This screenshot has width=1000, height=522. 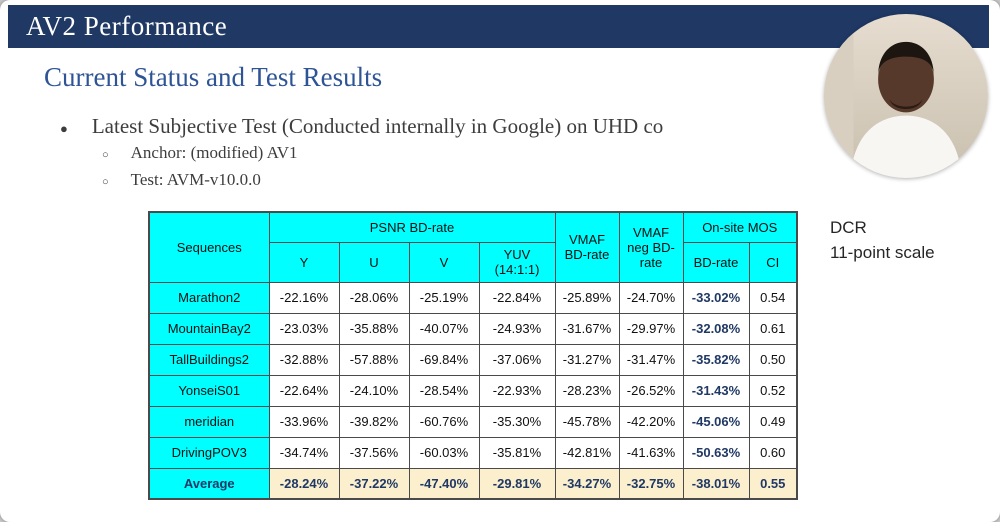 What do you see at coordinates (498, 26) in the screenshot?
I see `slide-banner: AV2 Performance` at bounding box center [498, 26].